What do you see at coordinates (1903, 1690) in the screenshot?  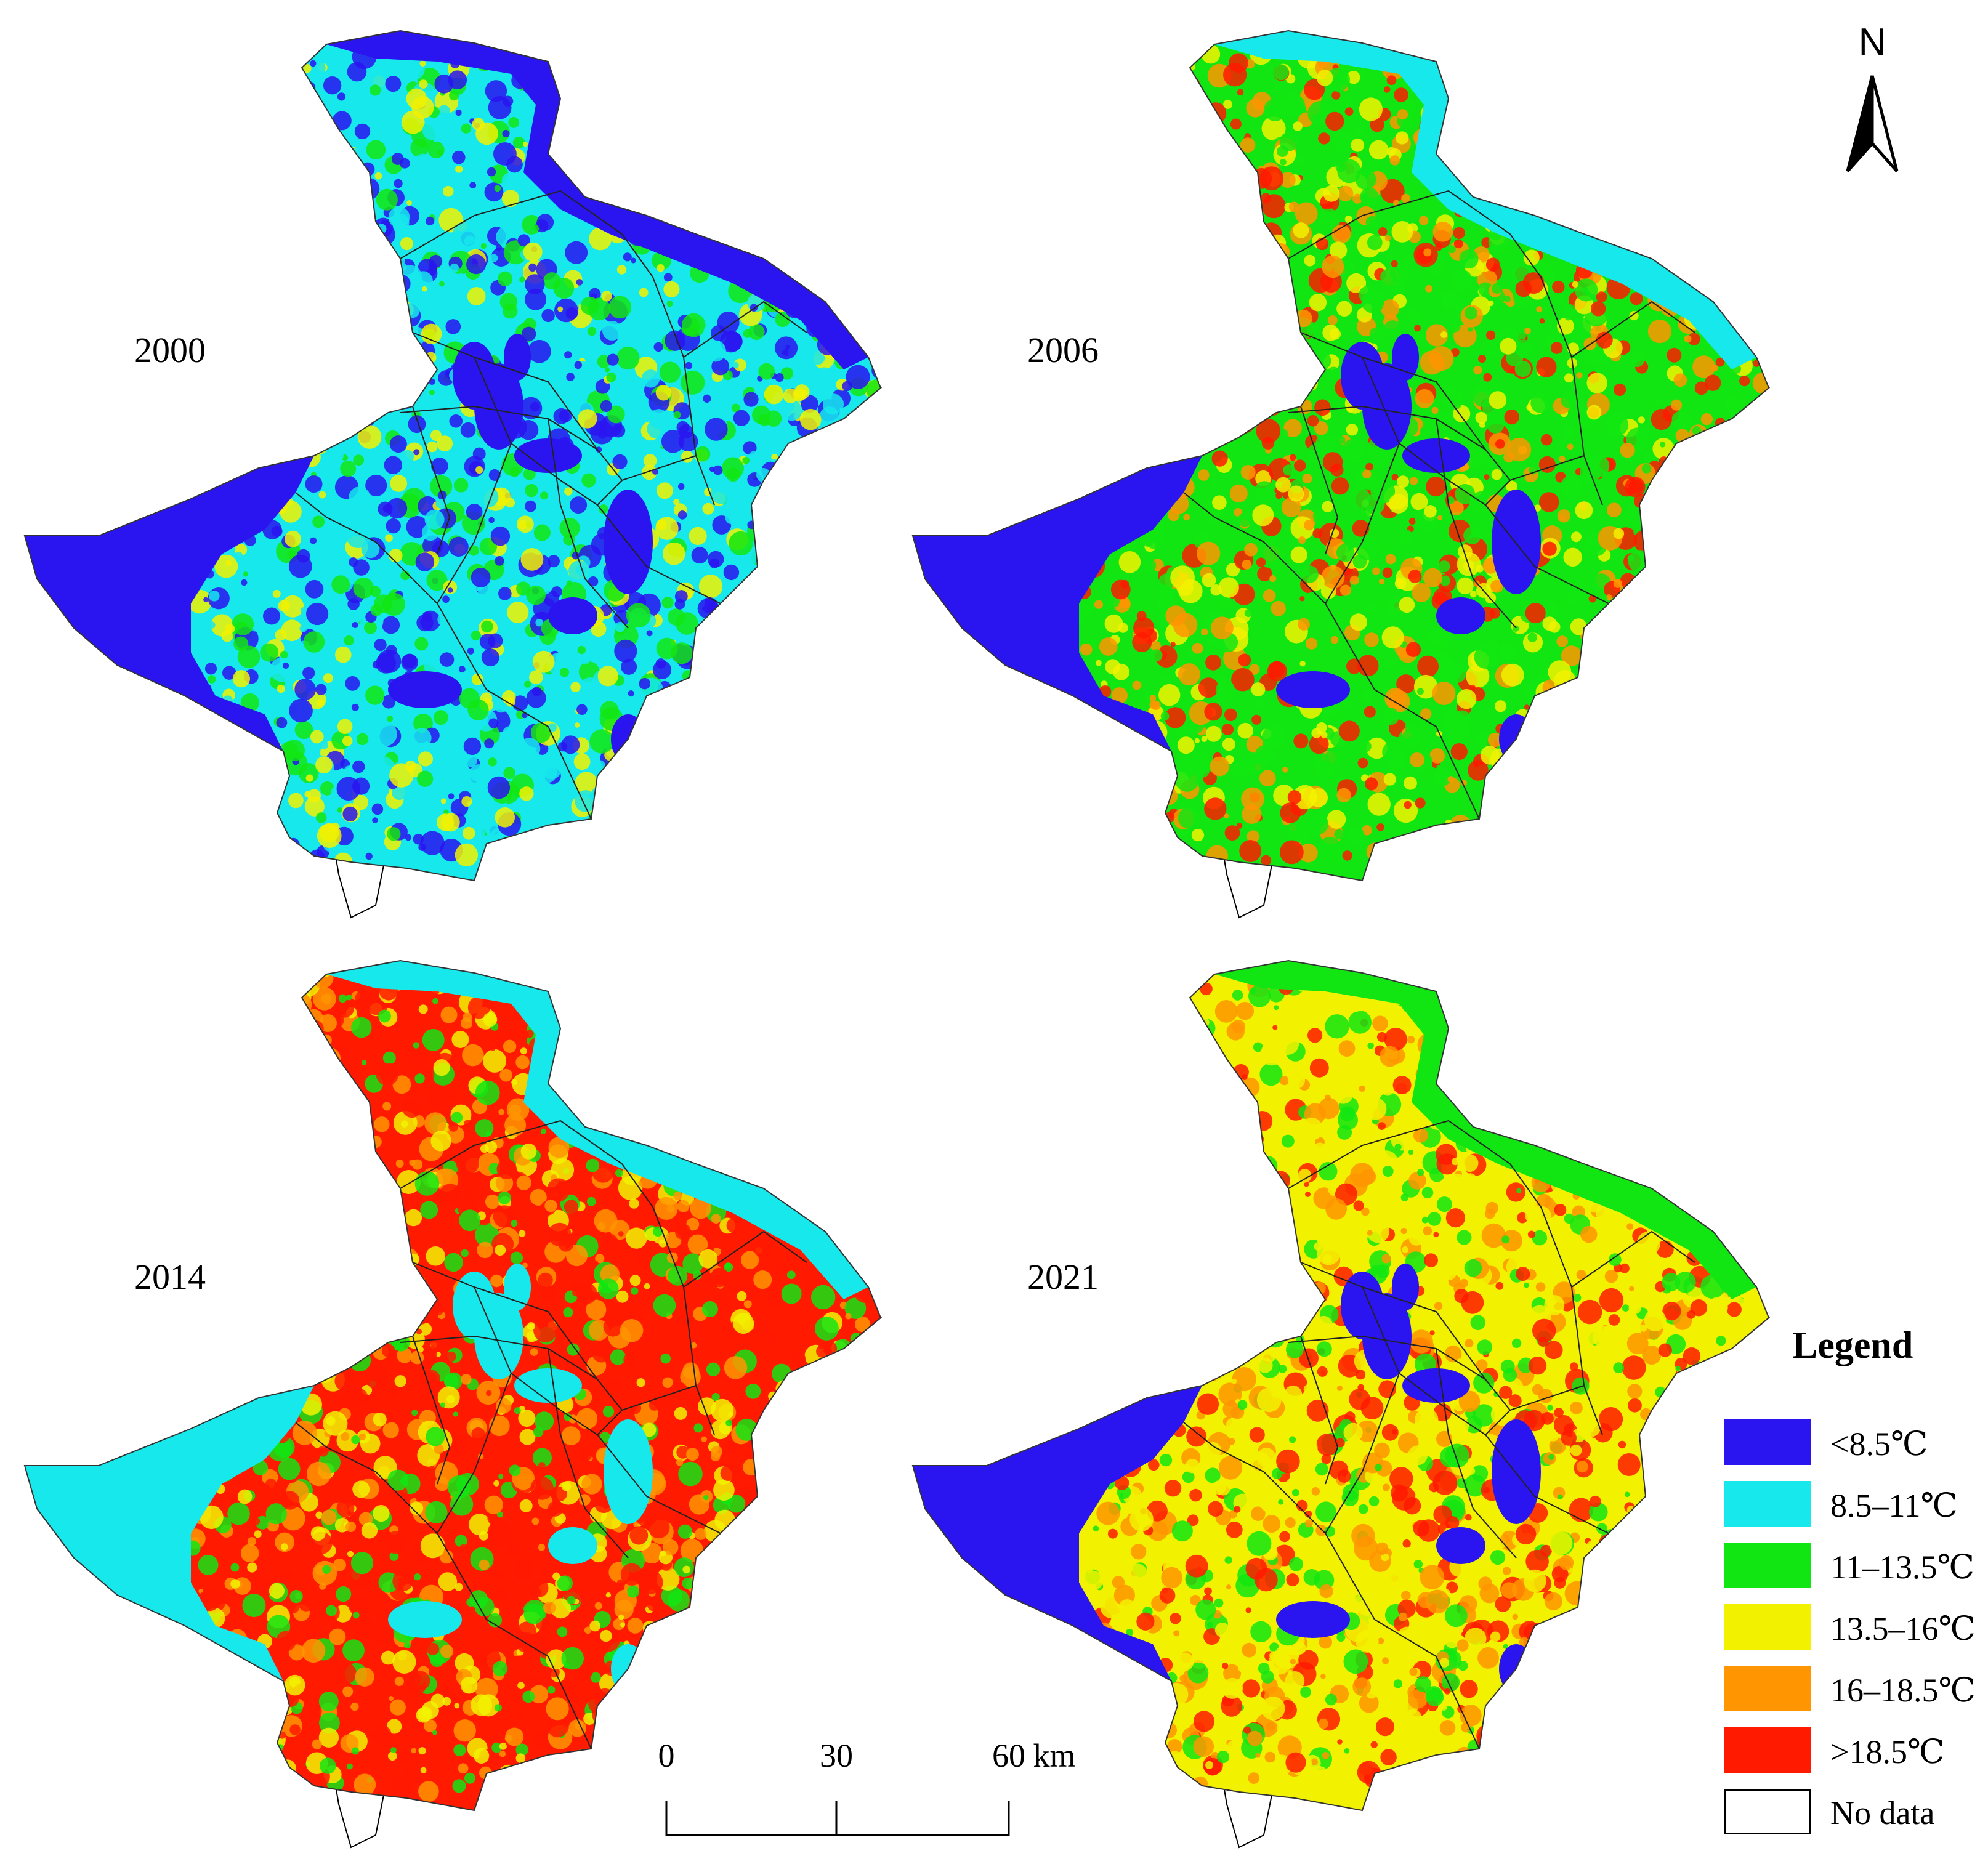 I see `legend-label: 16–18.5℃` at bounding box center [1903, 1690].